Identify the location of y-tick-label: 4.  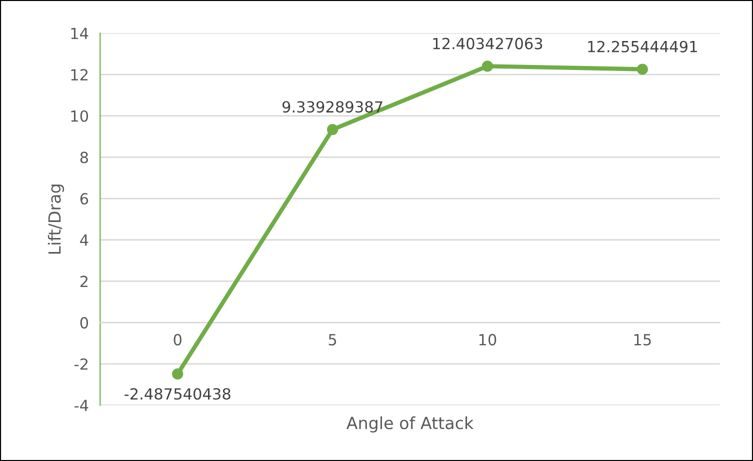
(84, 240).